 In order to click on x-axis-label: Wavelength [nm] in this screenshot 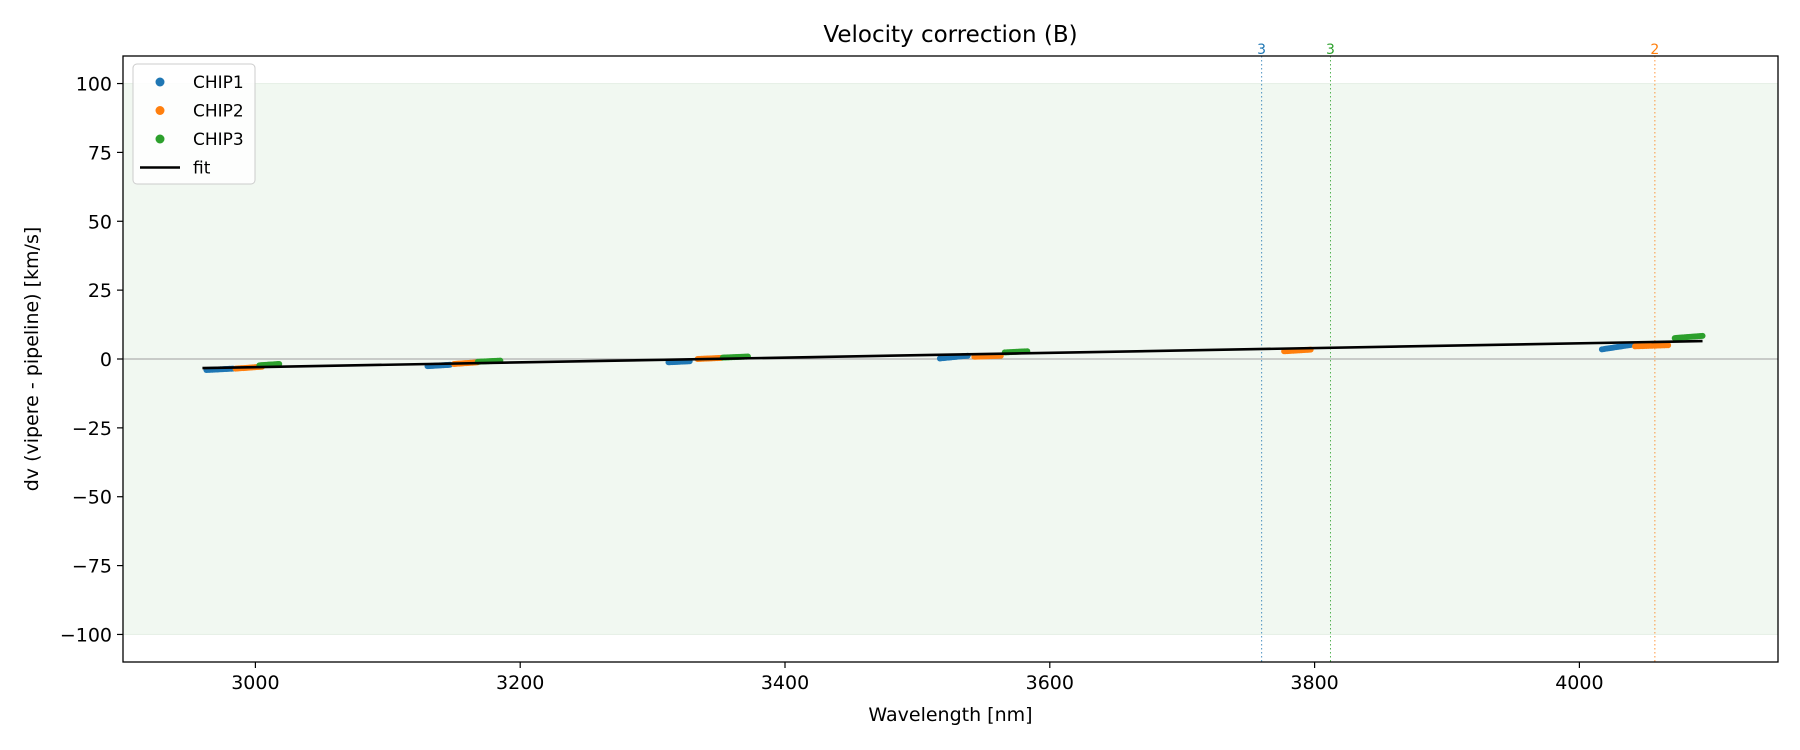, I will do `click(950, 715)`.